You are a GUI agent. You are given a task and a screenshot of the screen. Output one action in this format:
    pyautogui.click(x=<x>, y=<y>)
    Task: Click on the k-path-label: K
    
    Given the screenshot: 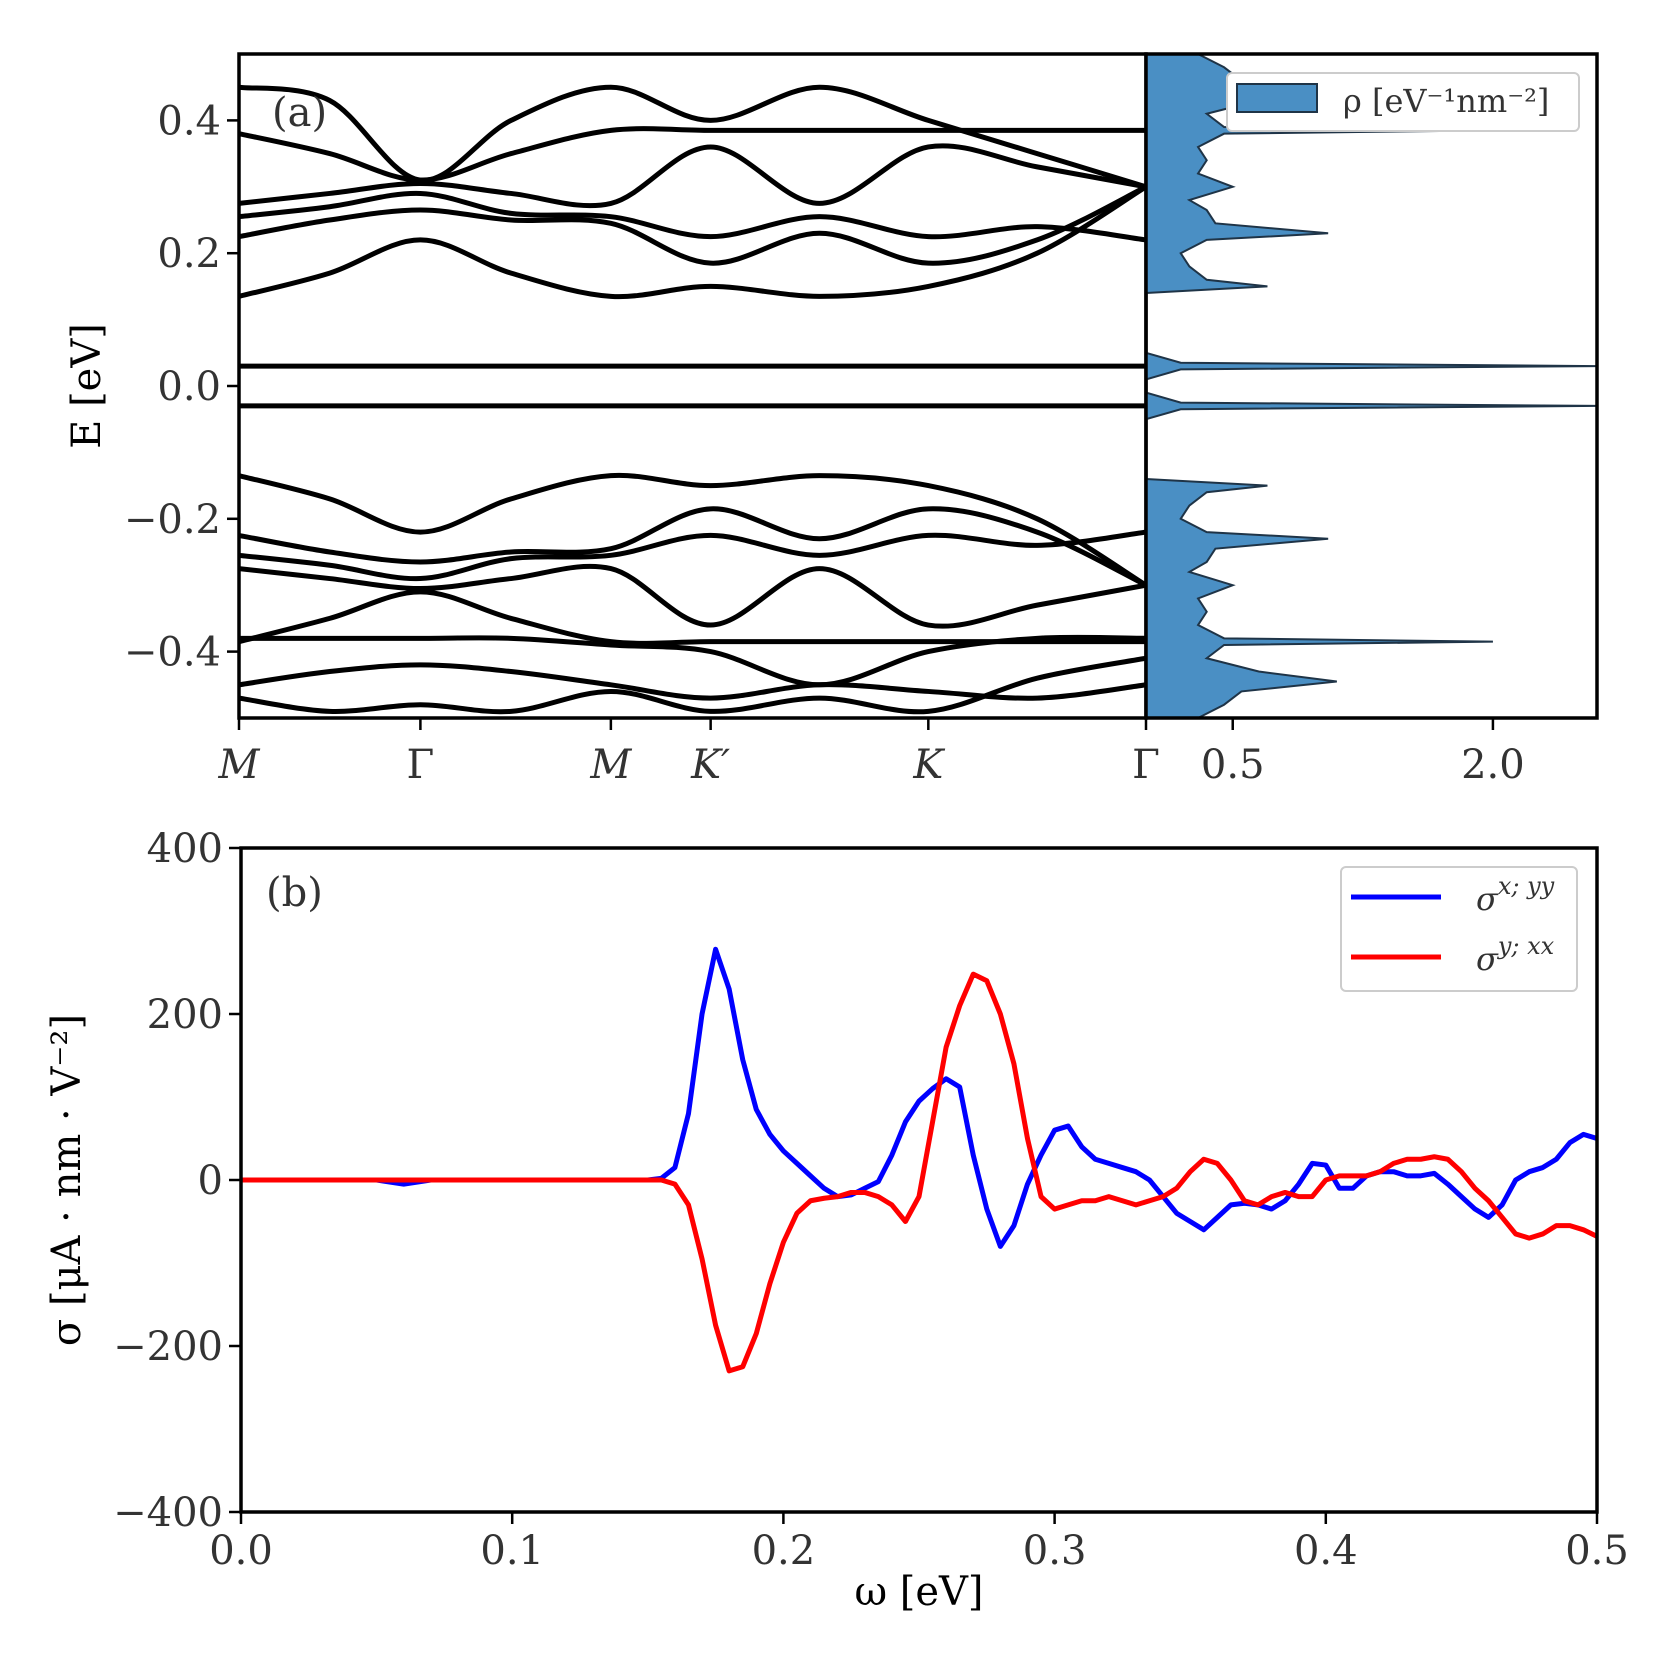 What is the action you would take?
    pyautogui.click(x=928, y=765)
    